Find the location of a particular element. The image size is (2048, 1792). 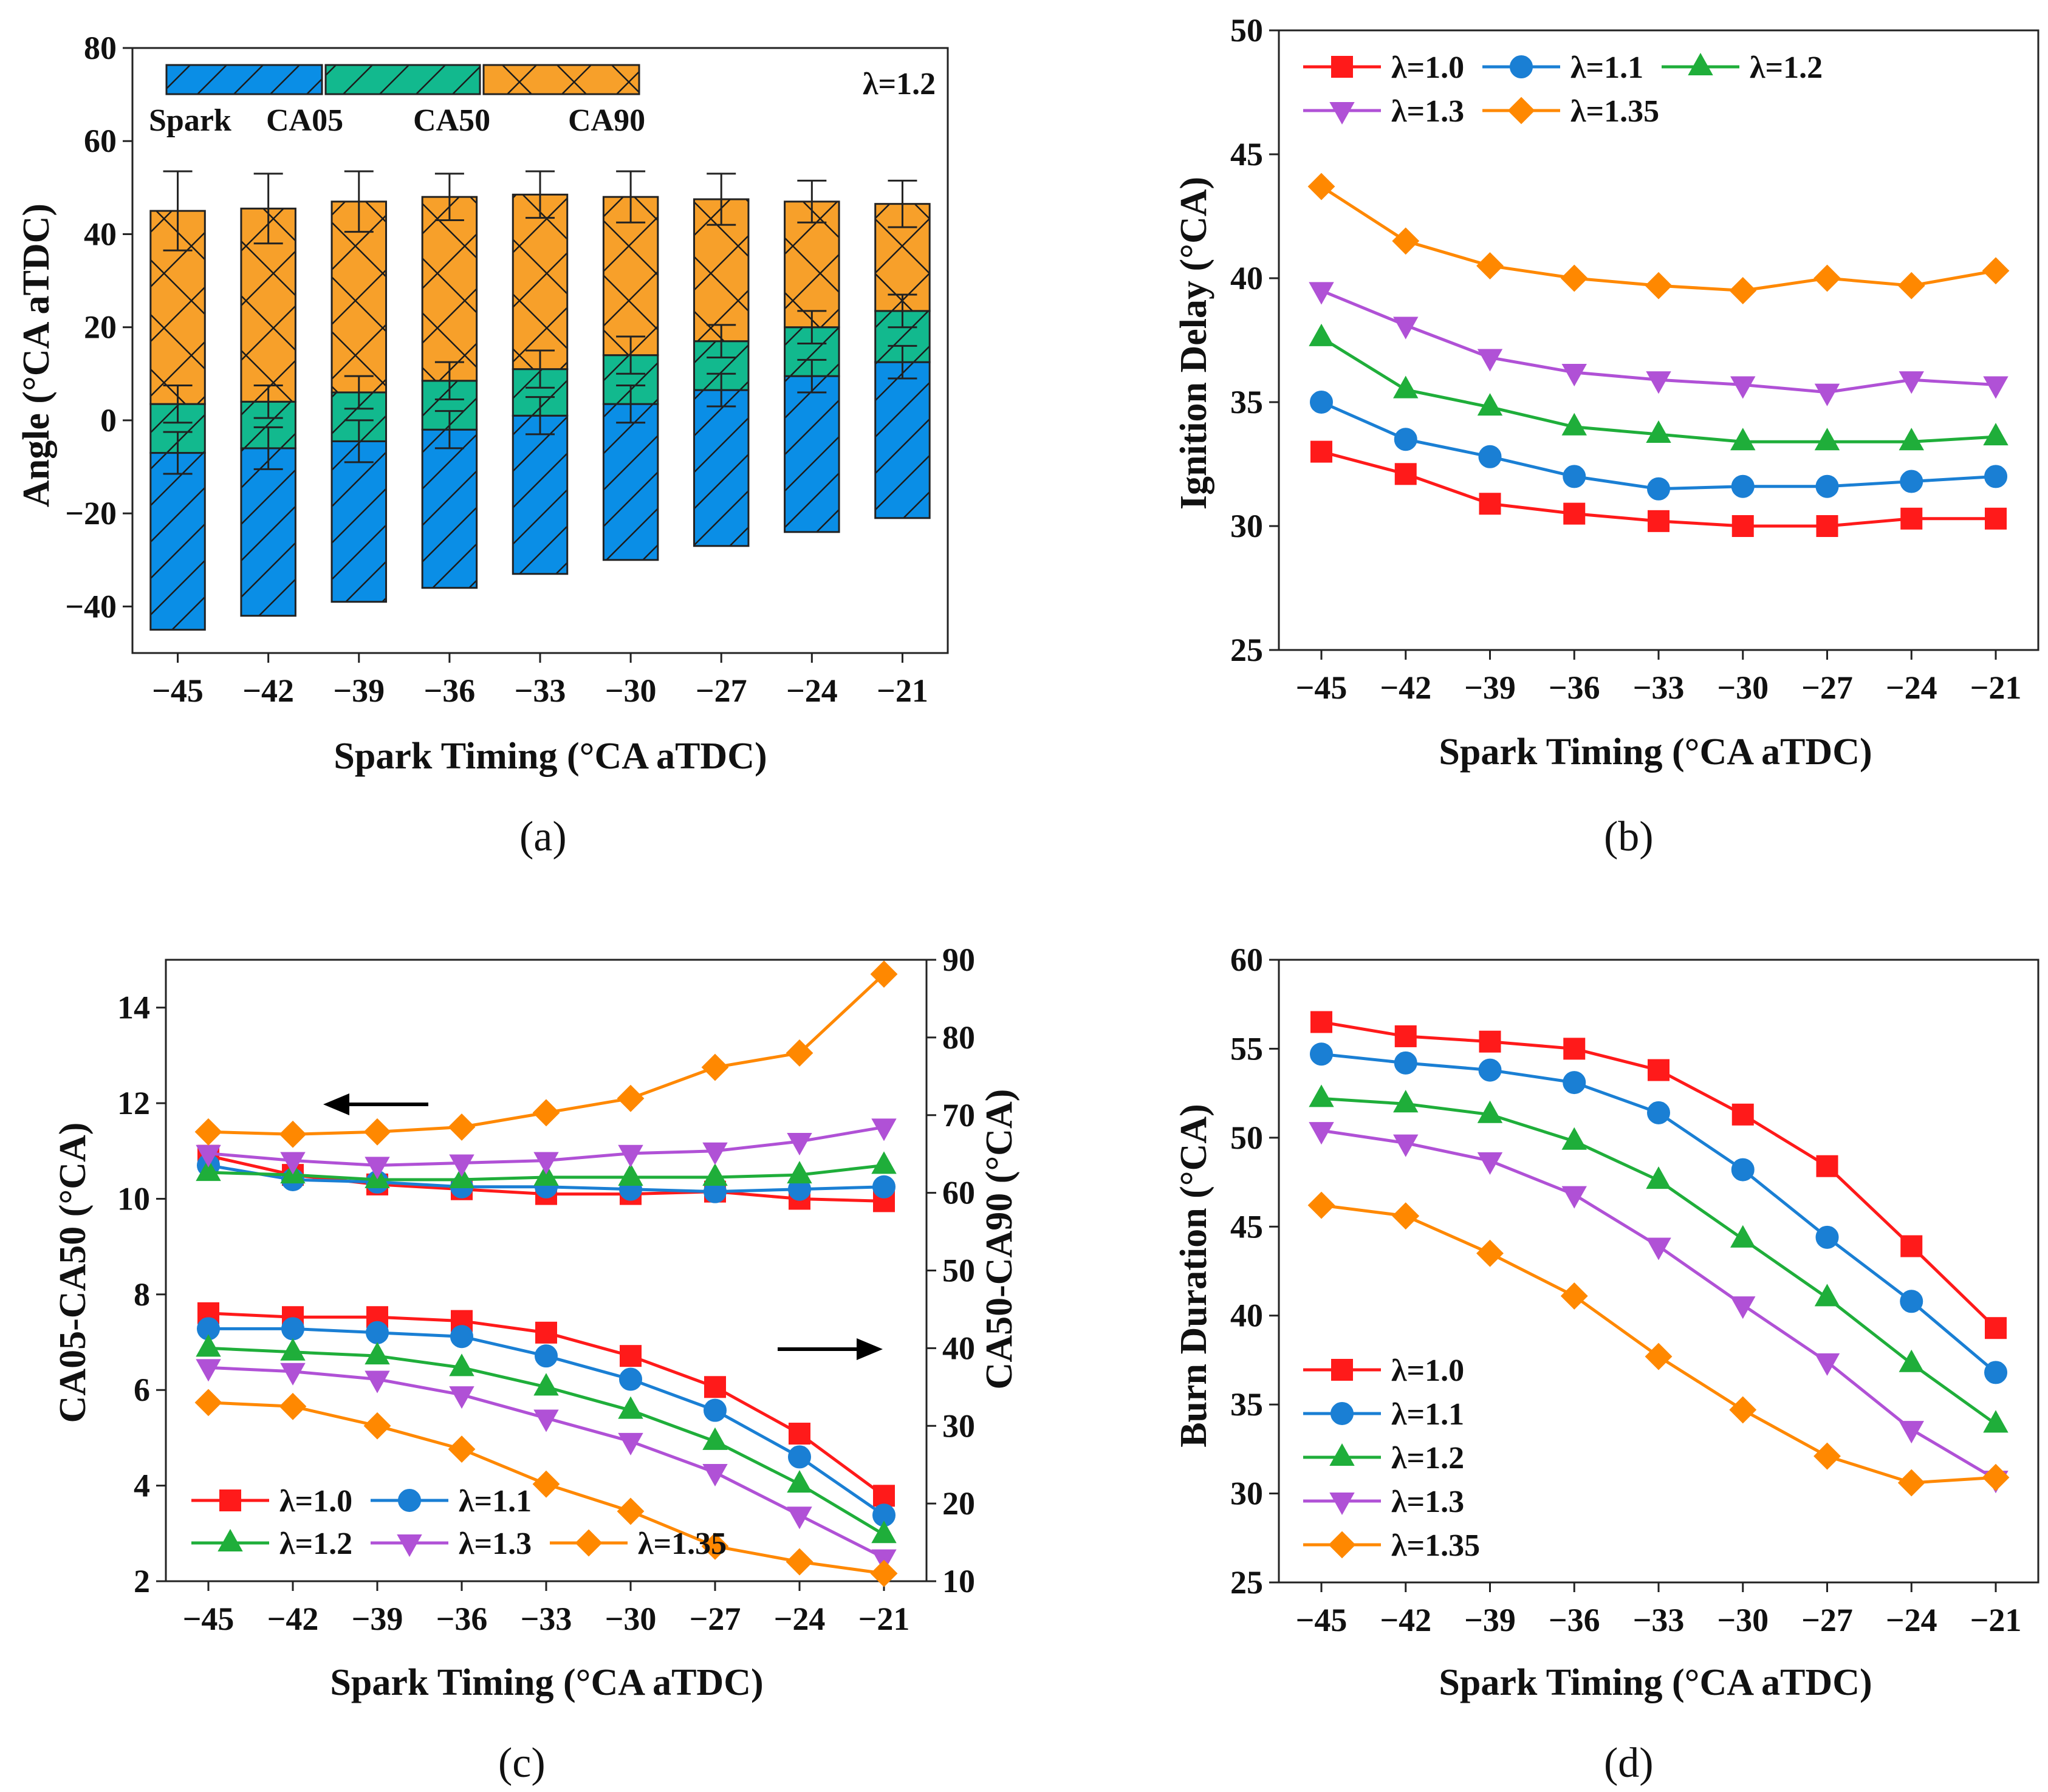

chart-d-x-tick-label-30: −30 is located at coordinates (1743, 1620).